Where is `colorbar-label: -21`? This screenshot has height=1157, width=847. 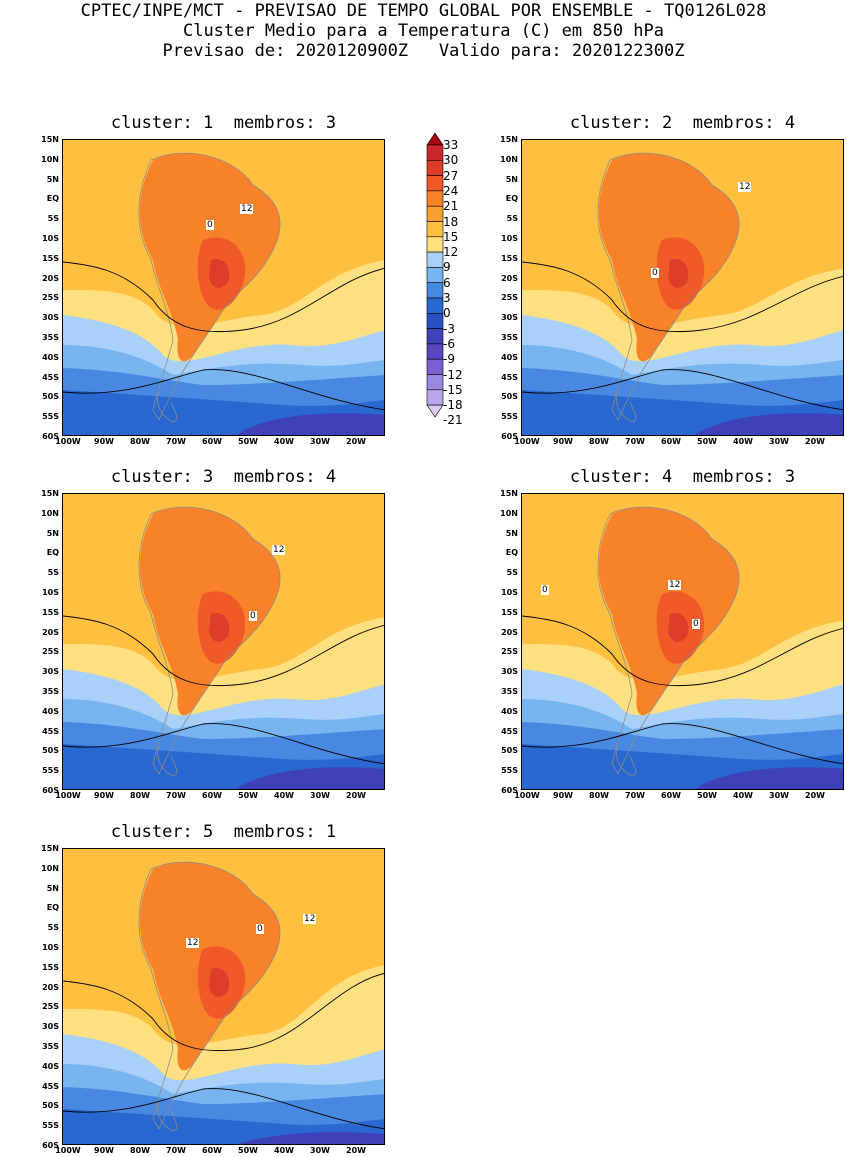
colorbar-label: -21 is located at coordinates (453, 420).